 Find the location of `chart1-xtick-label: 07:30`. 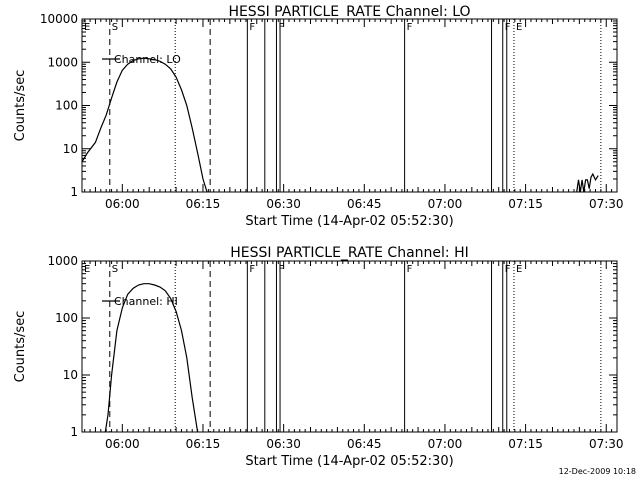

chart1-xtick-label: 07:30 is located at coordinates (606, 204).